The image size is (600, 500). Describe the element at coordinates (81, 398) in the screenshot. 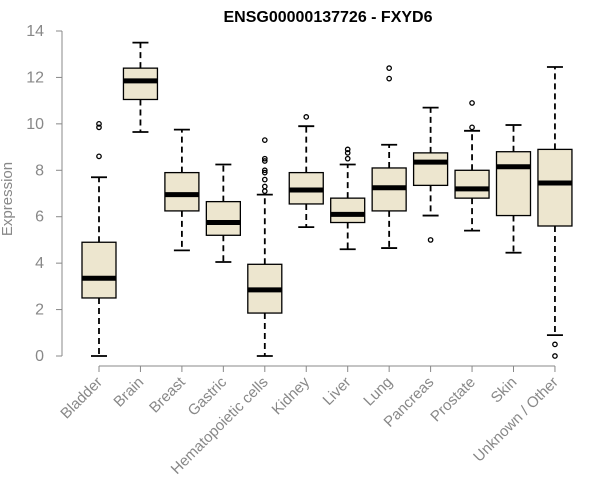

I see `x-tick-label: Bladder` at that location.